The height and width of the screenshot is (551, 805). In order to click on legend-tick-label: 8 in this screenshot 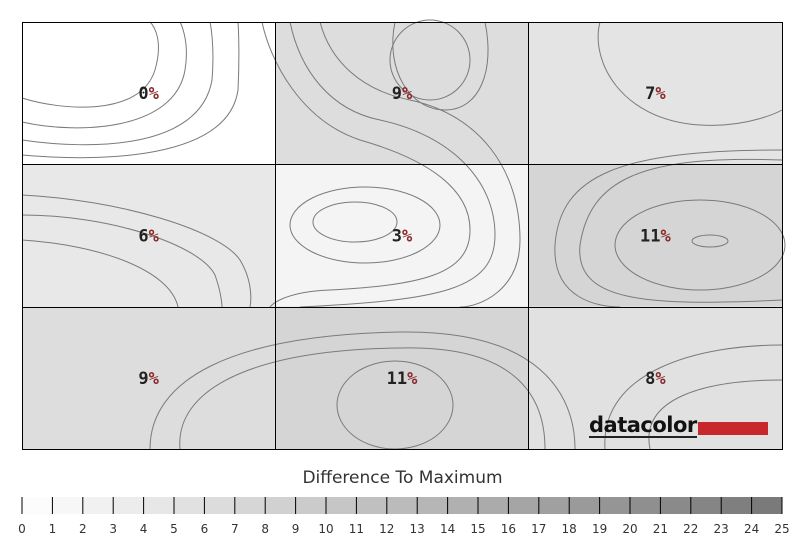, I will do `click(265, 529)`.